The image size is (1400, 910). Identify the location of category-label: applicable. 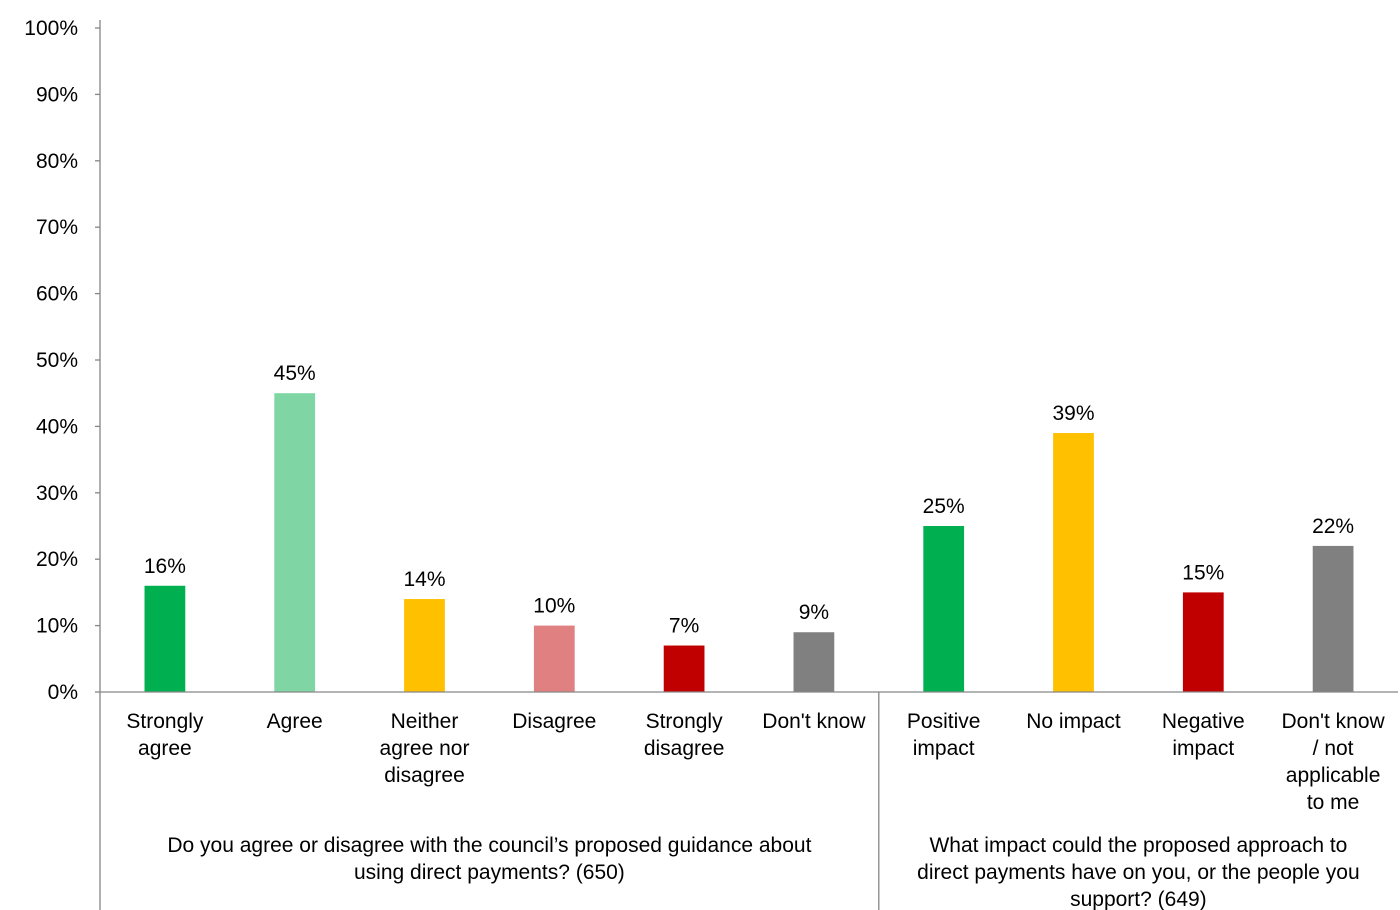
(1333, 775).